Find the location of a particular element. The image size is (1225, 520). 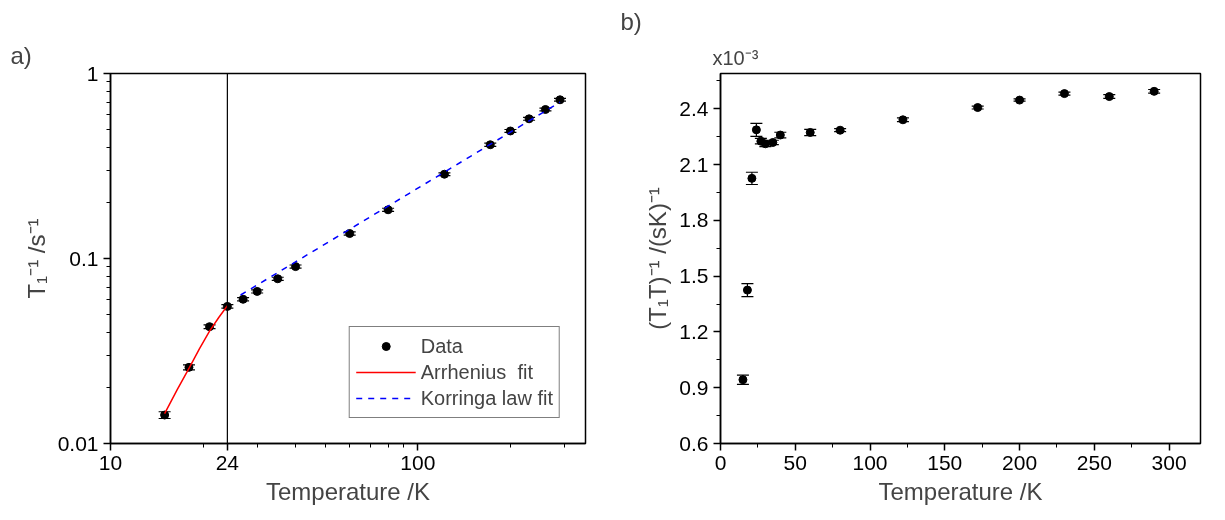

y-tick-label: 2.4 is located at coordinates (694, 108).